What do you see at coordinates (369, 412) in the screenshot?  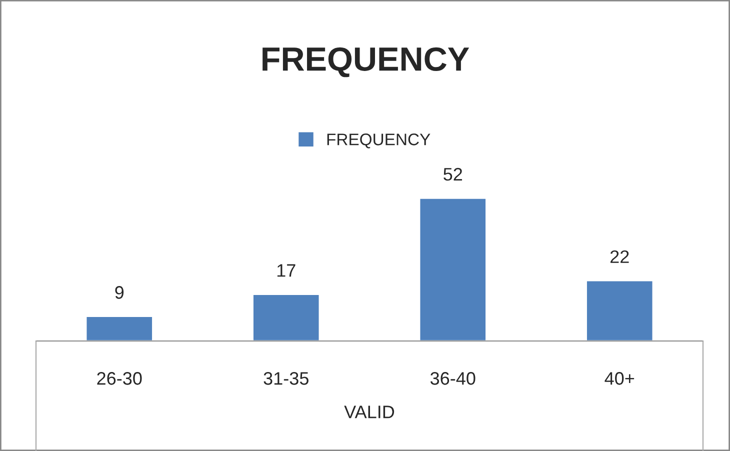 I see `x-axis-title: VALID` at bounding box center [369, 412].